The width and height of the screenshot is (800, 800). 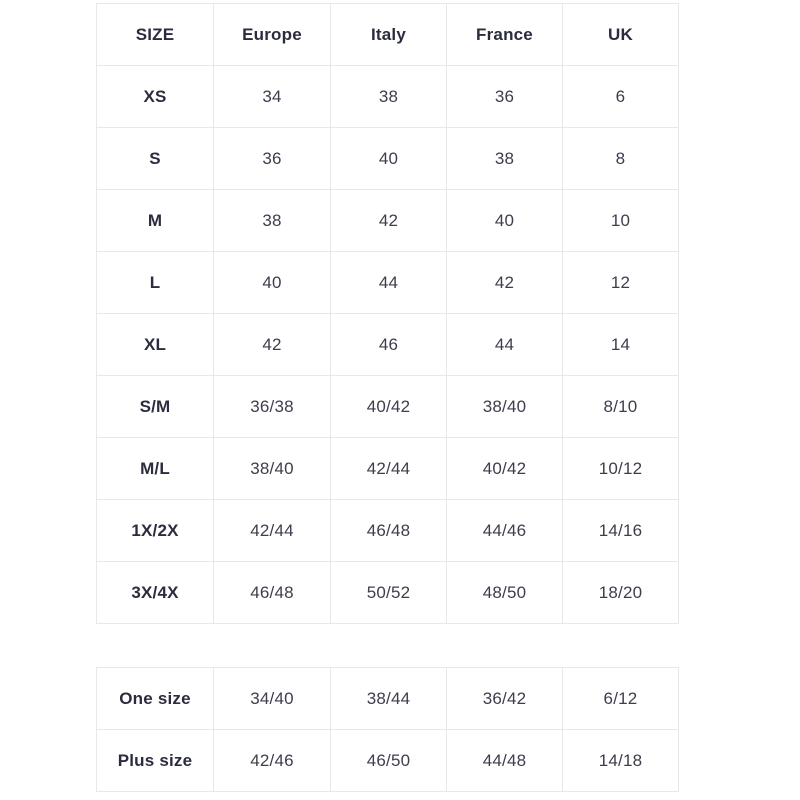 What do you see at coordinates (155, 468) in the screenshot?
I see `size-label-cell: M/L` at bounding box center [155, 468].